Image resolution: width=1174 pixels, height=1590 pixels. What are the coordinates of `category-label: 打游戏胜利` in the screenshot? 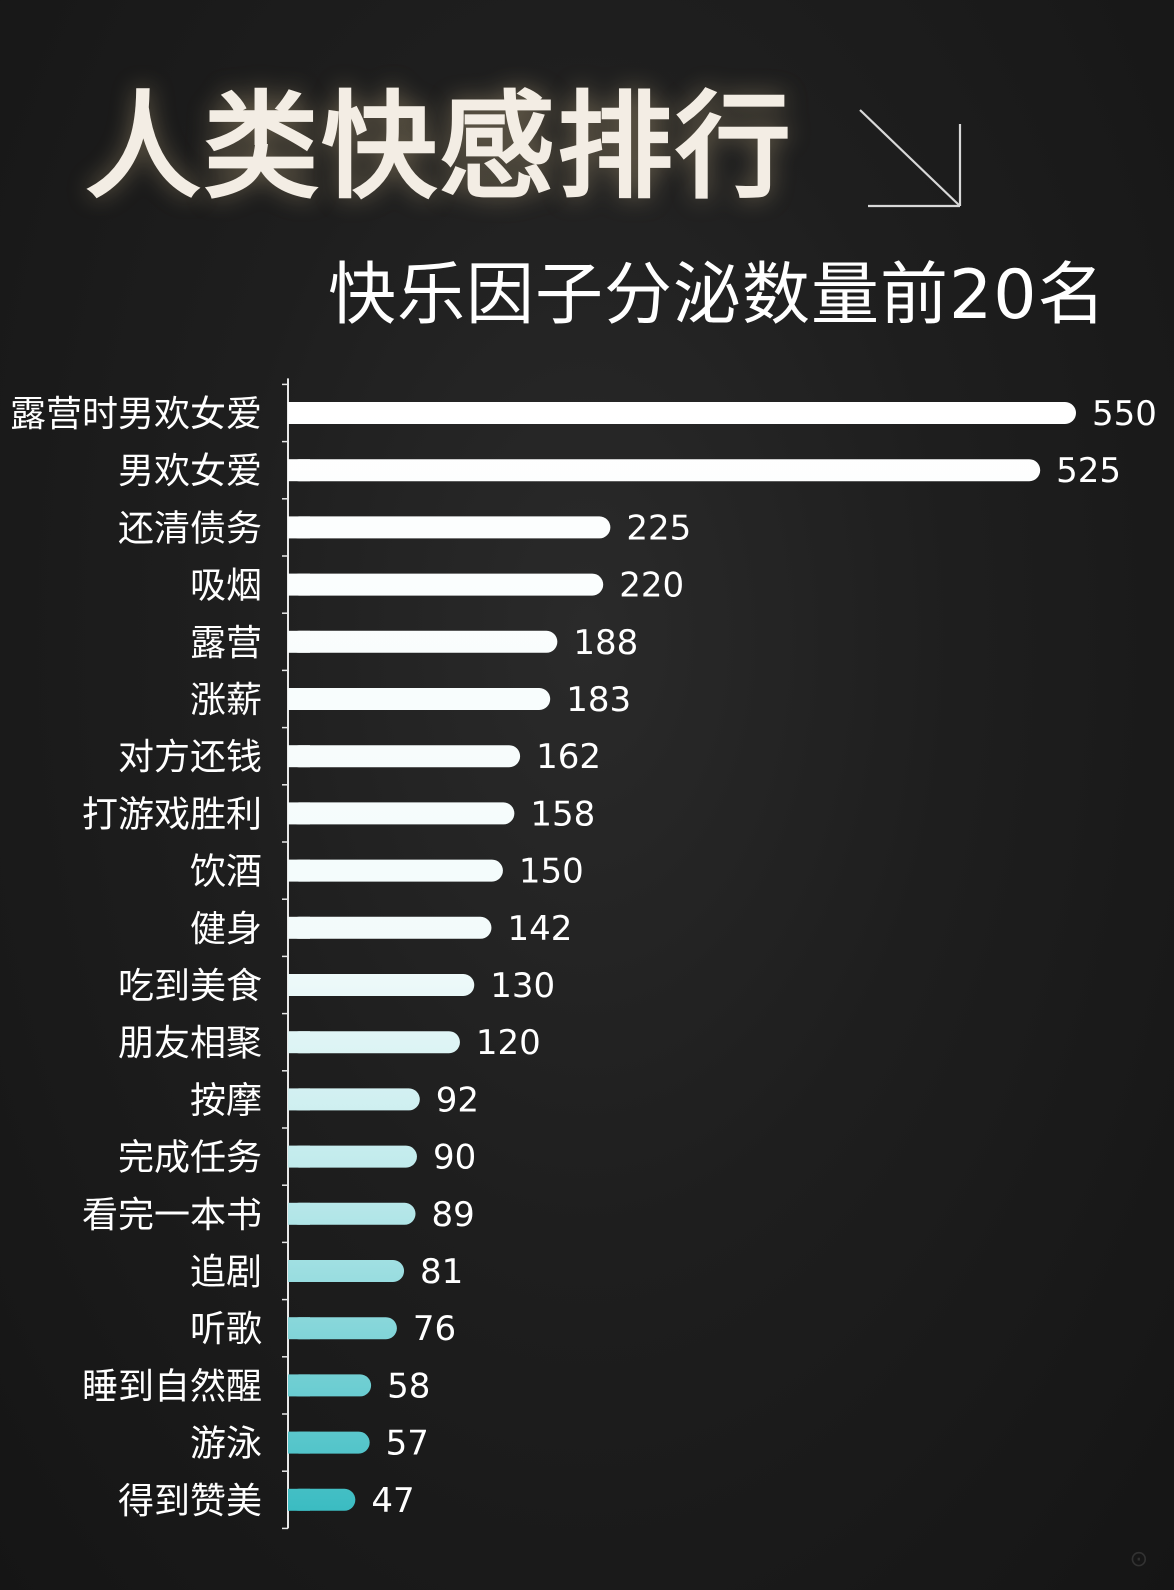 It's located at (172, 814).